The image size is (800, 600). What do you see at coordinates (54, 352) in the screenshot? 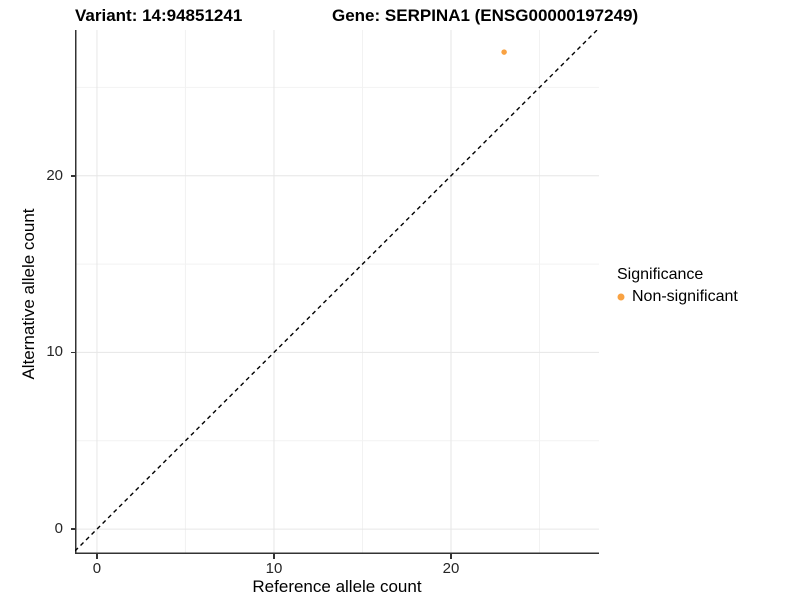
I see `y-tick-label: 10` at bounding box center [54, 352].